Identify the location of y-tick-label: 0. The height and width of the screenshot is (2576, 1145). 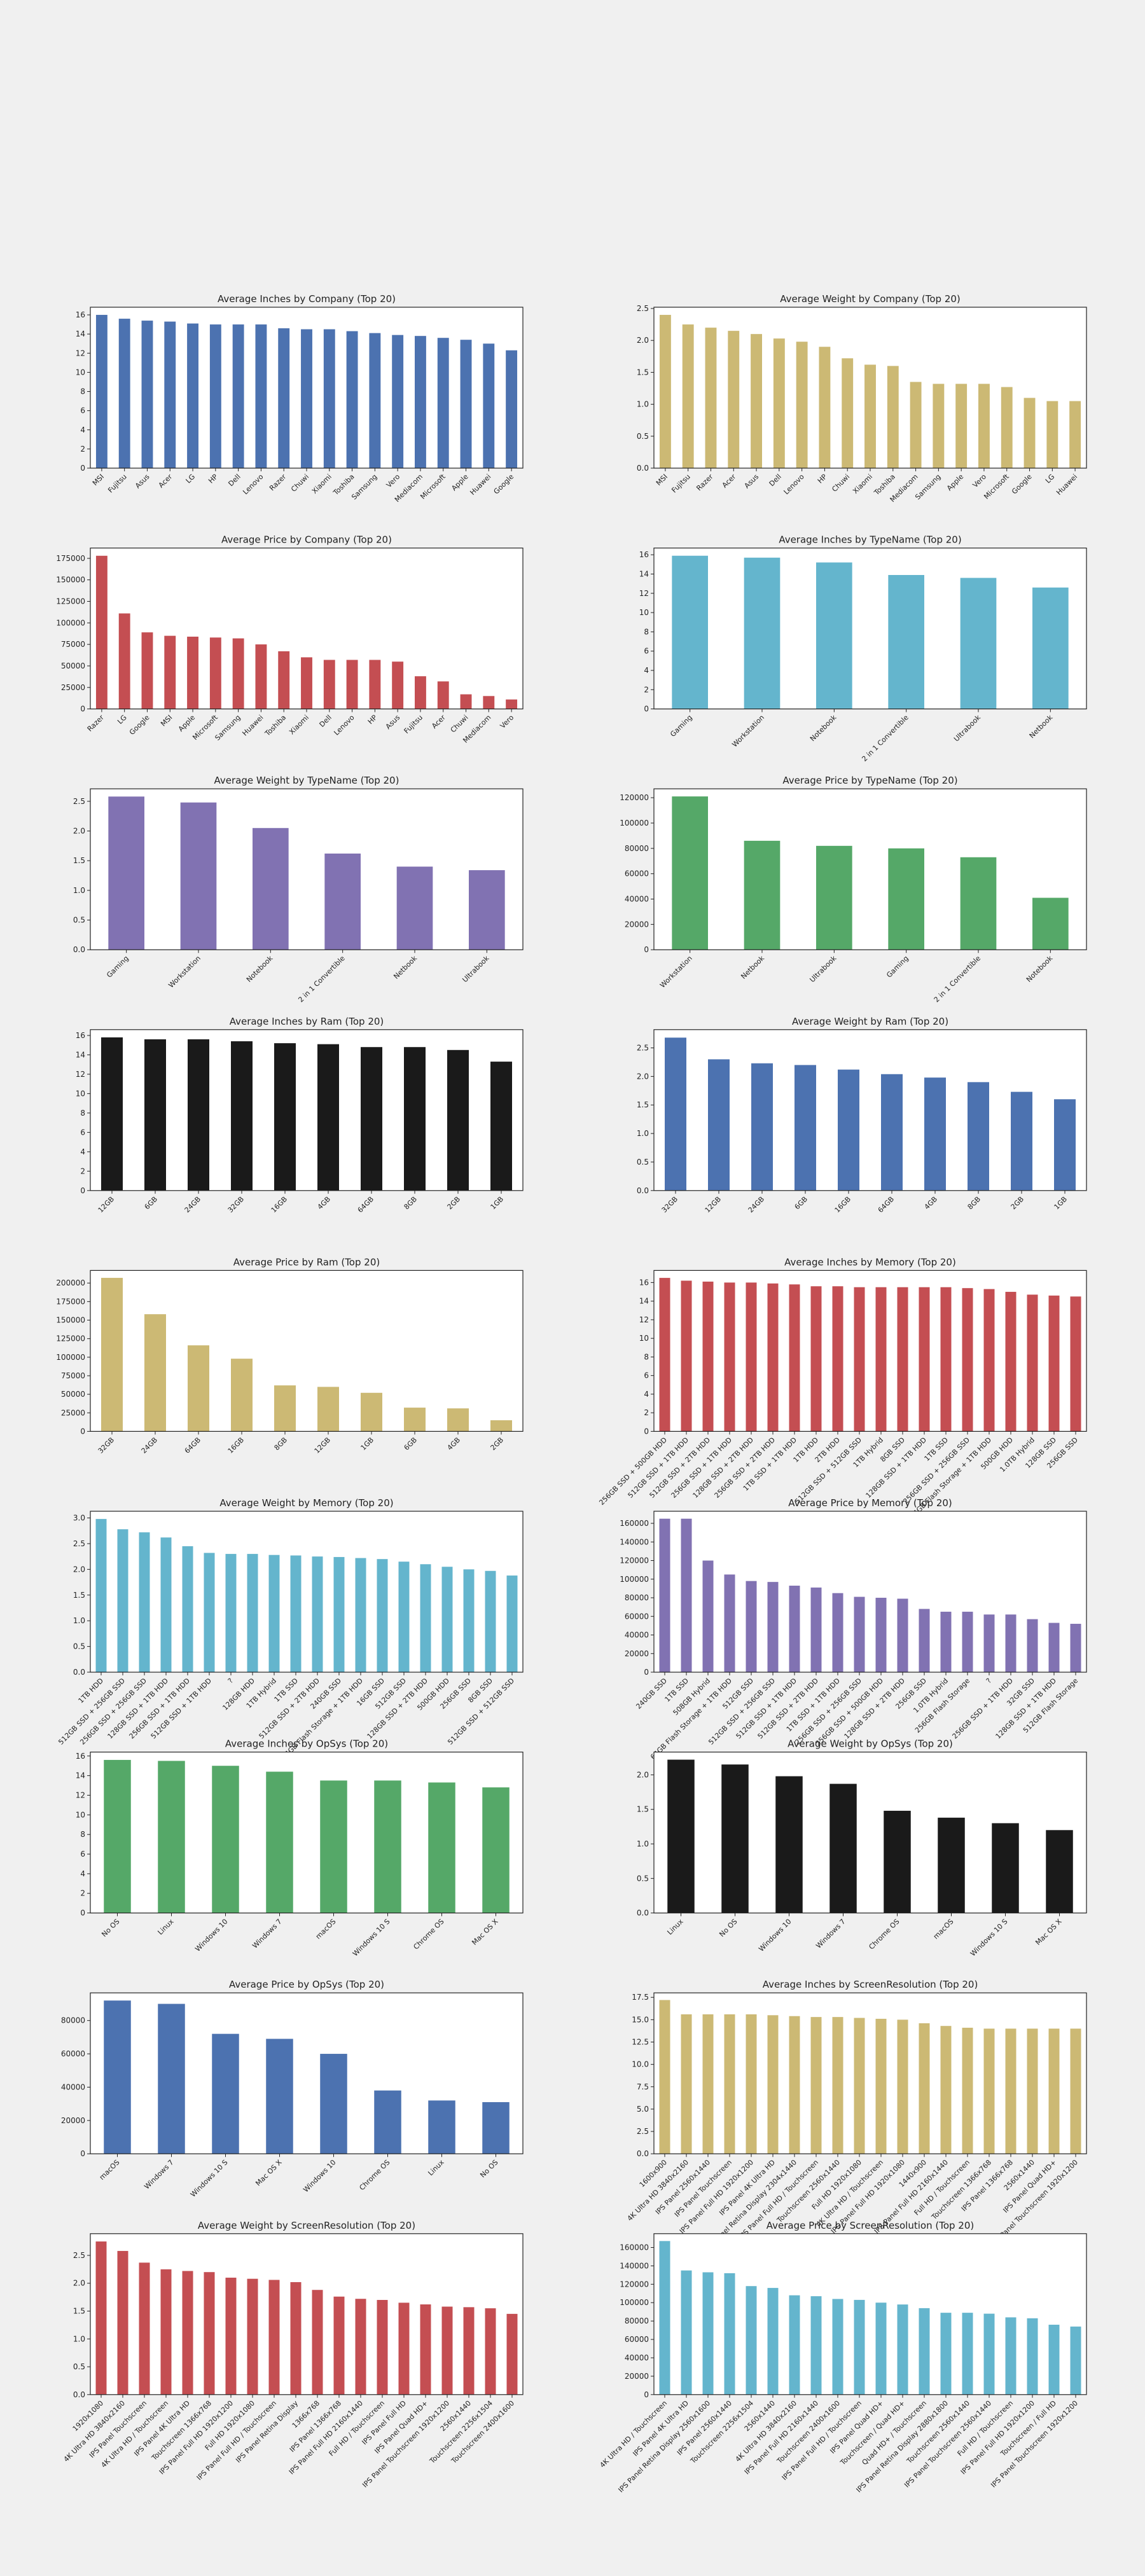
(82, 1190).